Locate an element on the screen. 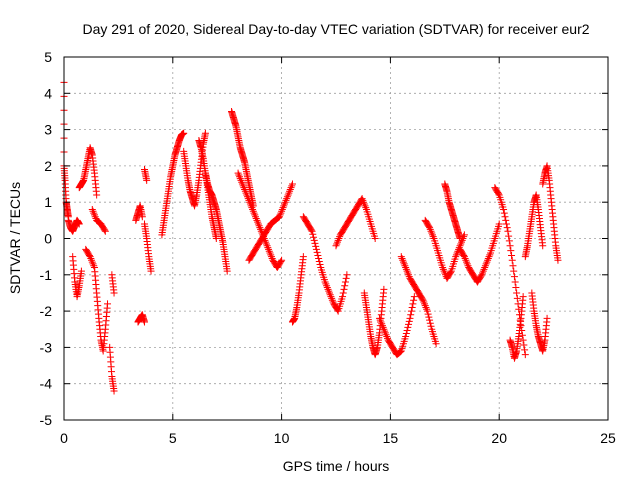 The image size is (640, 480). x-tick-label: 15 is located at coordinates (391, 438).